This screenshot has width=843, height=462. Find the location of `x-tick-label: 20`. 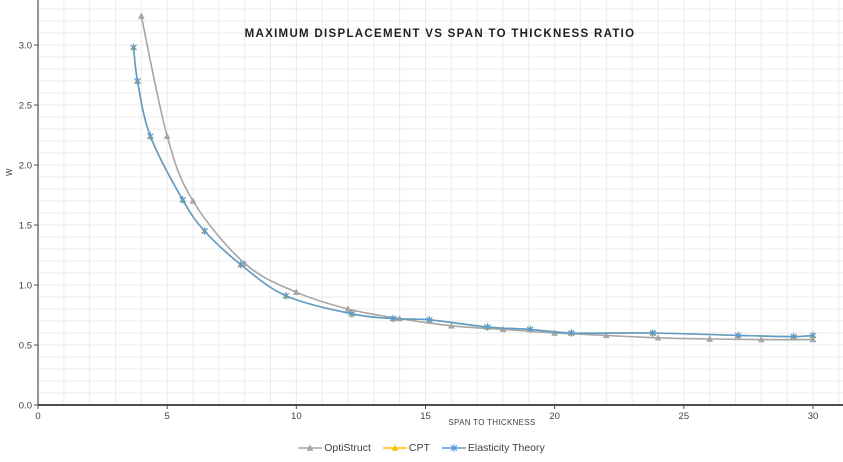

x-tick-label: 20 is located at coordinates (554, 416).